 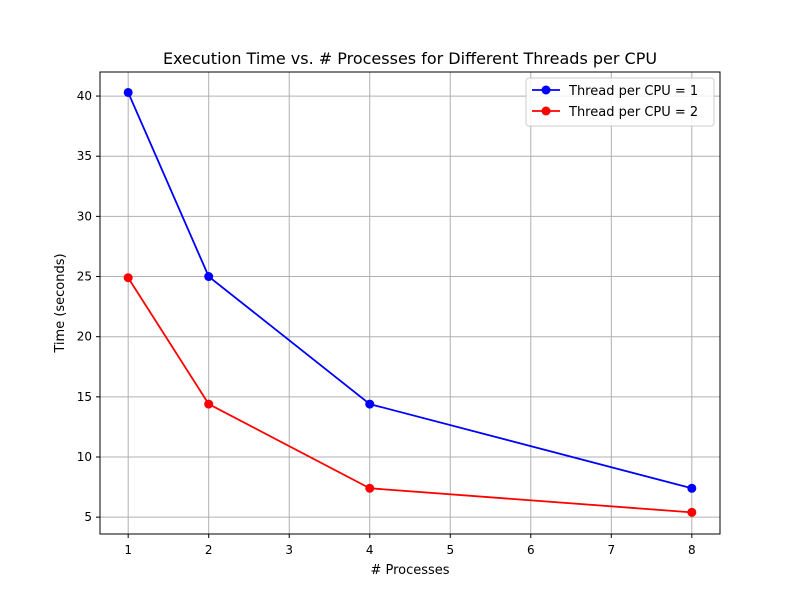 I want to click on x-tick-label: 7, so click(x=611, y=550).